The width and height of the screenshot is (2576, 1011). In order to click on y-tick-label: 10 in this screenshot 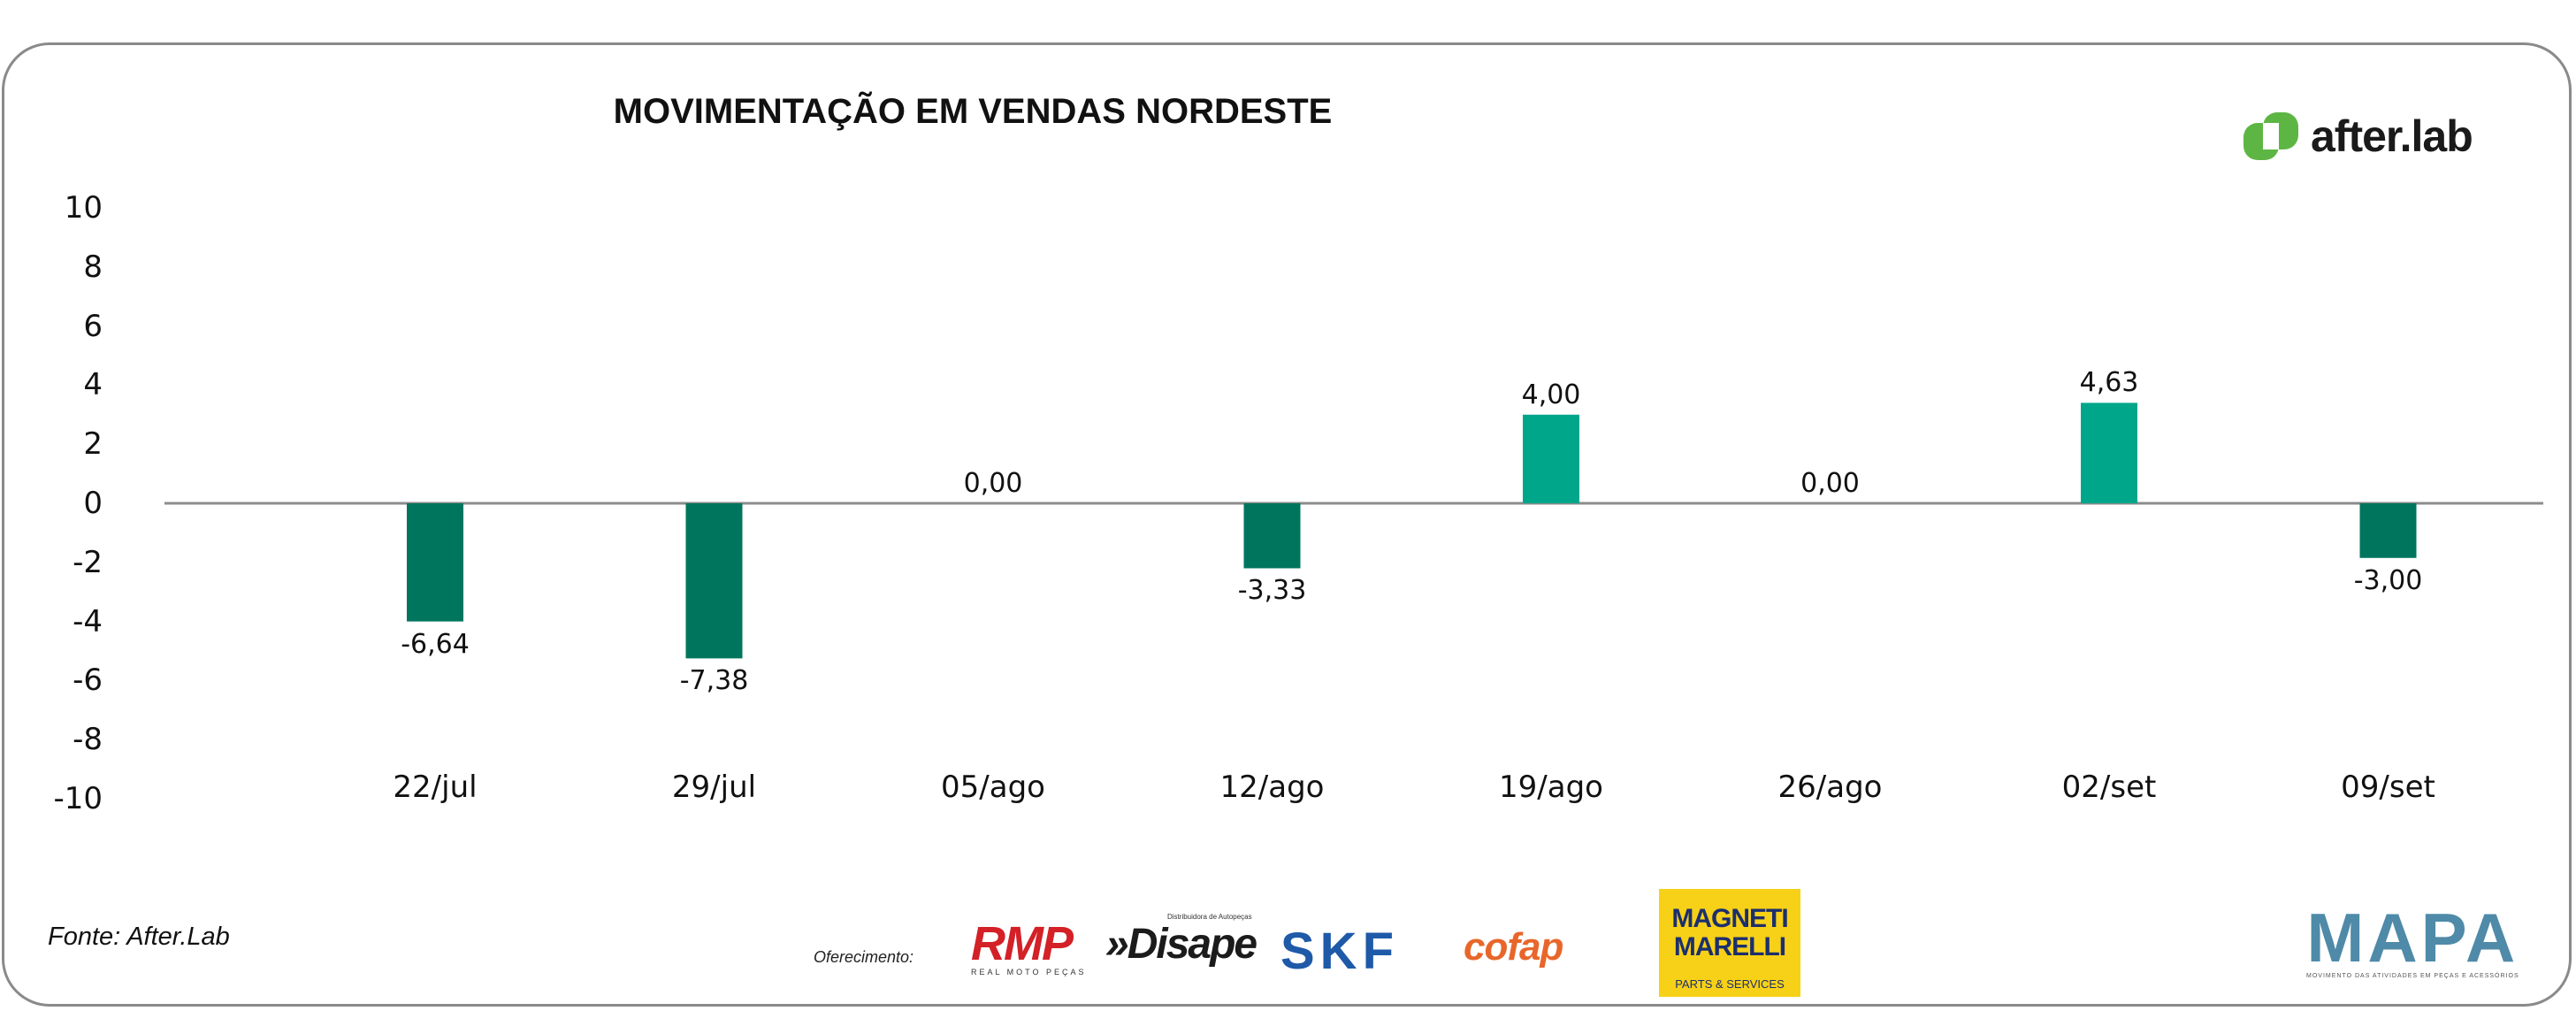, I will do `click(83, 208)`.